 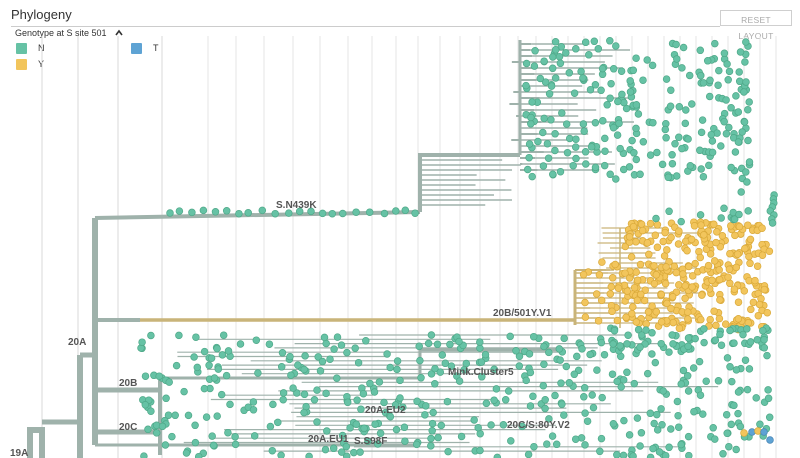 What do you see at coordinates (21, 48) in the screenshot?
I see `legend-swatch-n` at bounding box center [21, 48].